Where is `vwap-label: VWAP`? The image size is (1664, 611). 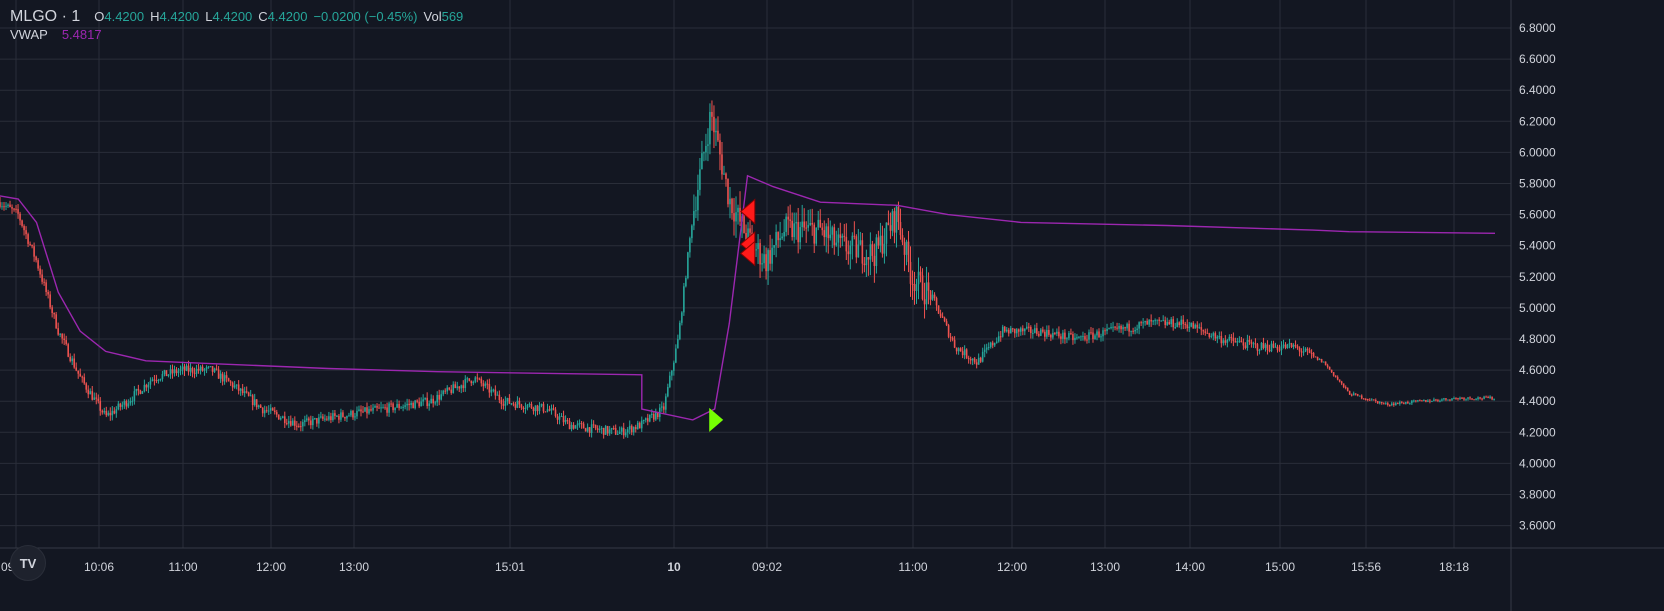
vwap-label: VWAP is located at coordinates (29, 34).